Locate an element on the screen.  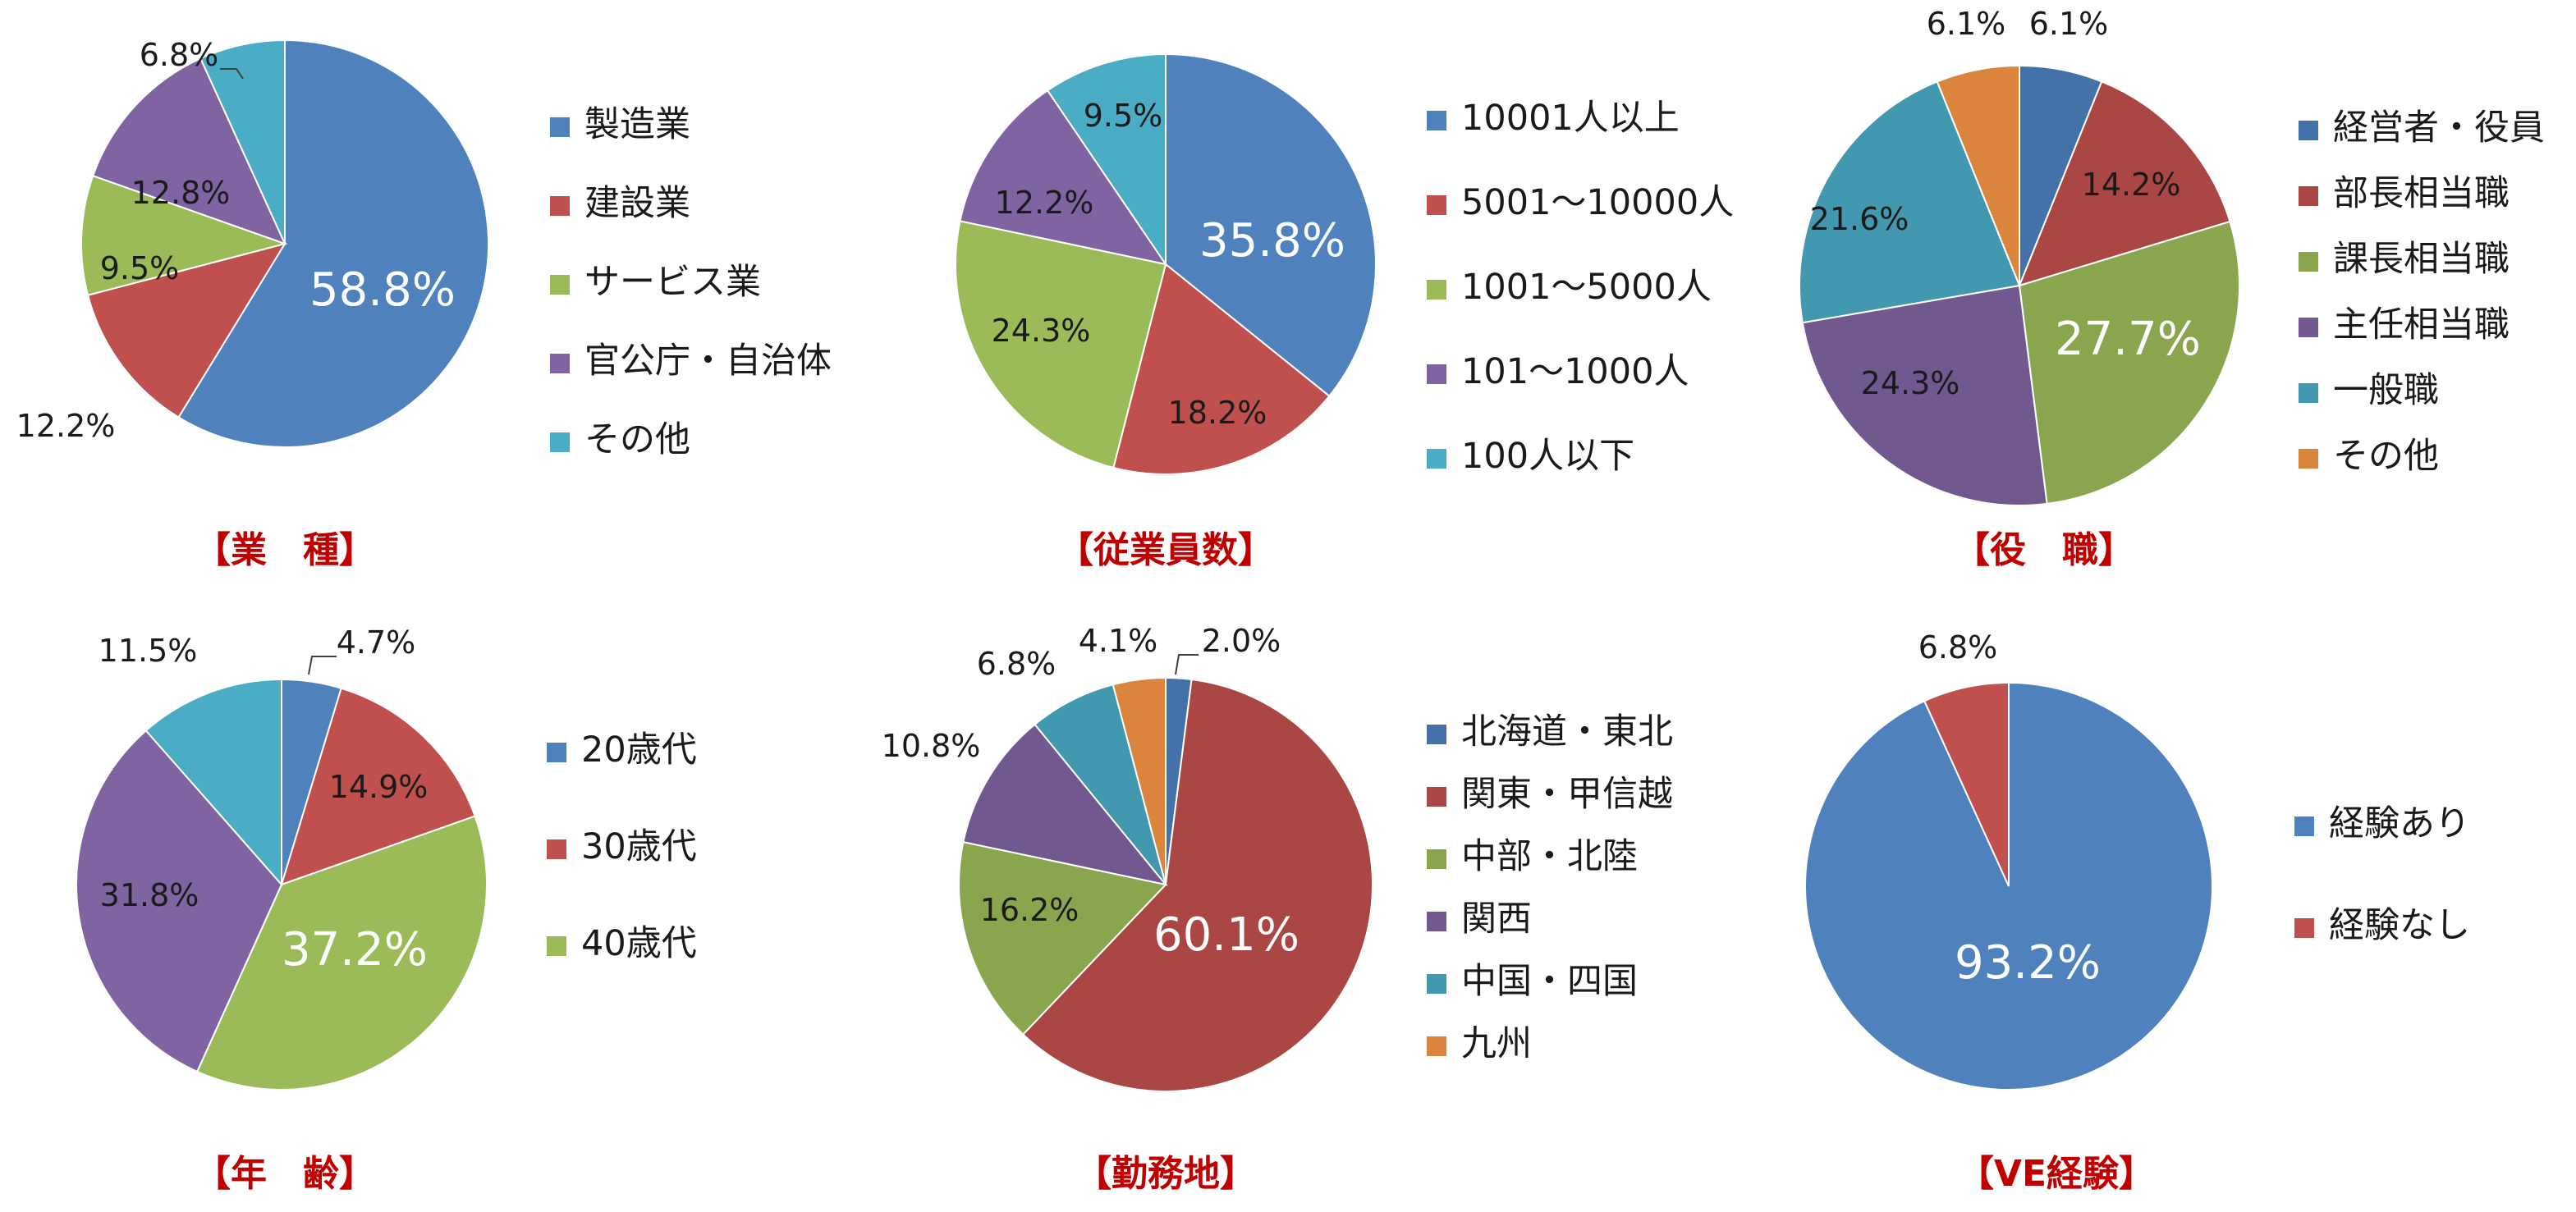
slice-percent-label: 58.8% is located at coordinates (382, 290).